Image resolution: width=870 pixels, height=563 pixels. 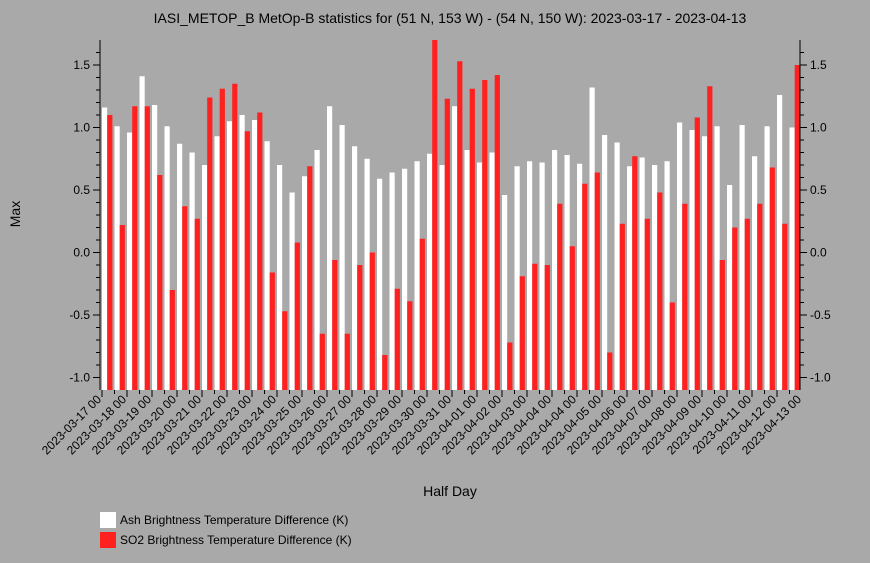 I want to click on legend-swatch-so2, so click(x=108, y=540).